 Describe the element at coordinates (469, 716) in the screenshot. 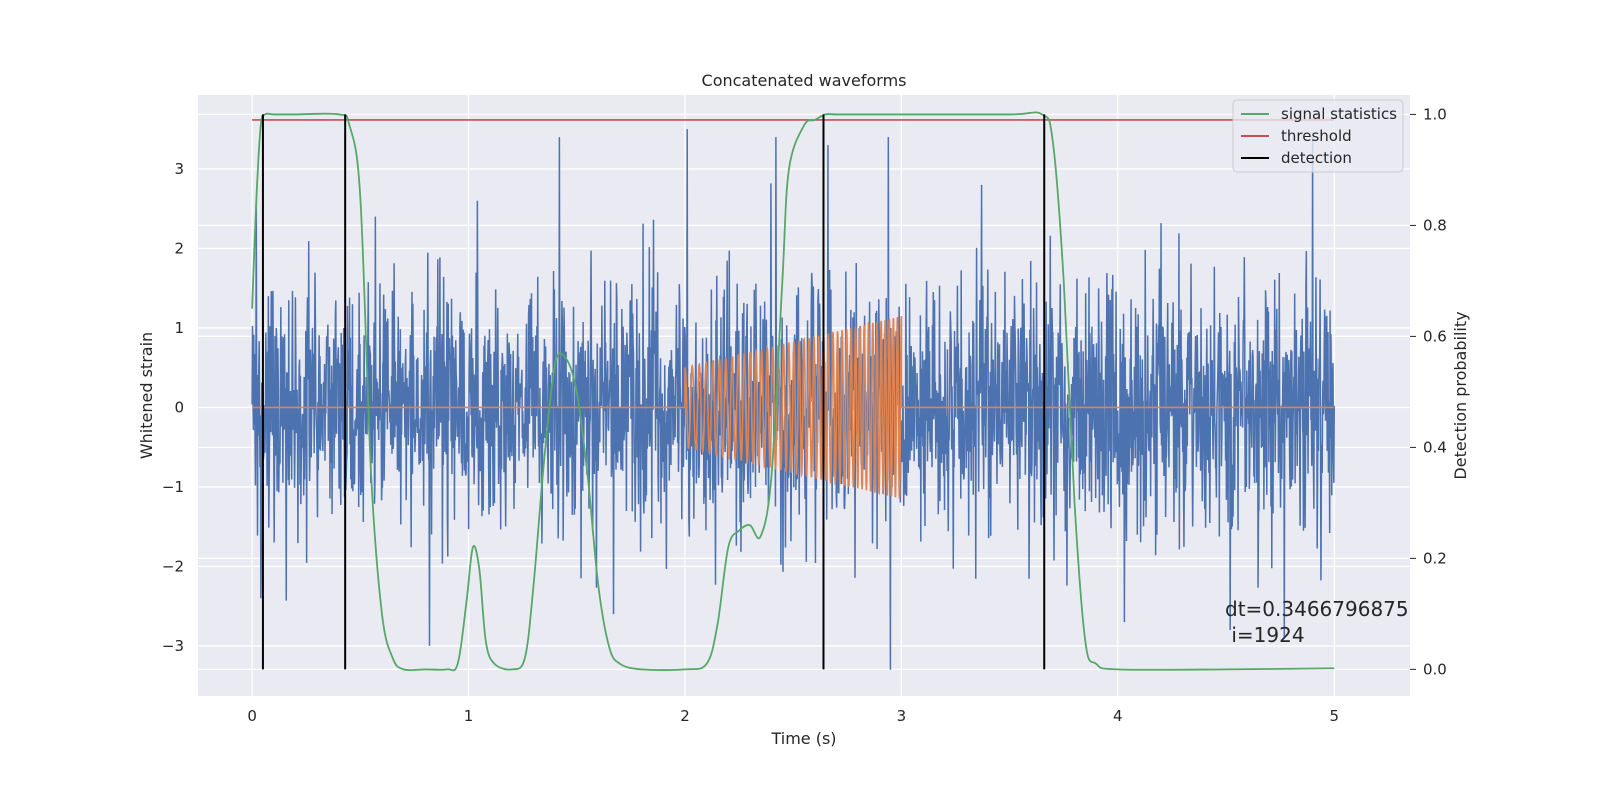

I see `x-tick-label: 1` at that location.